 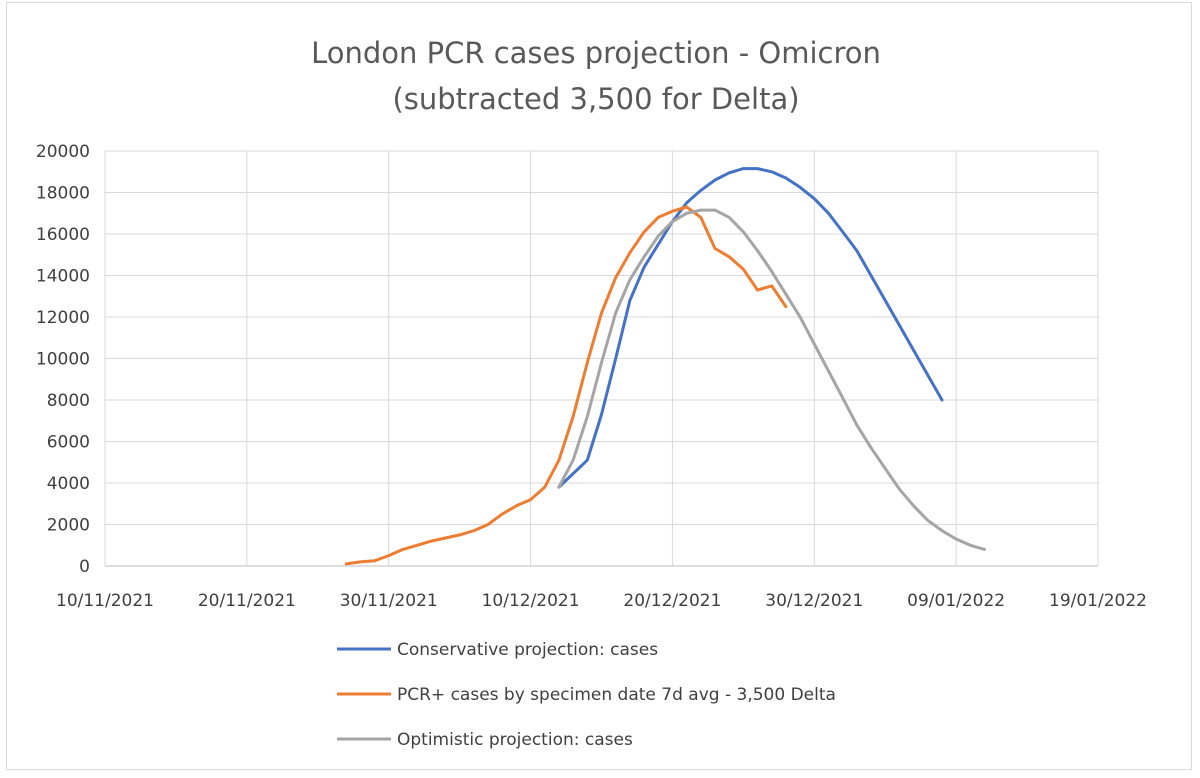 I want to click on y-tick-label: 0, so click(x=84, y=567).